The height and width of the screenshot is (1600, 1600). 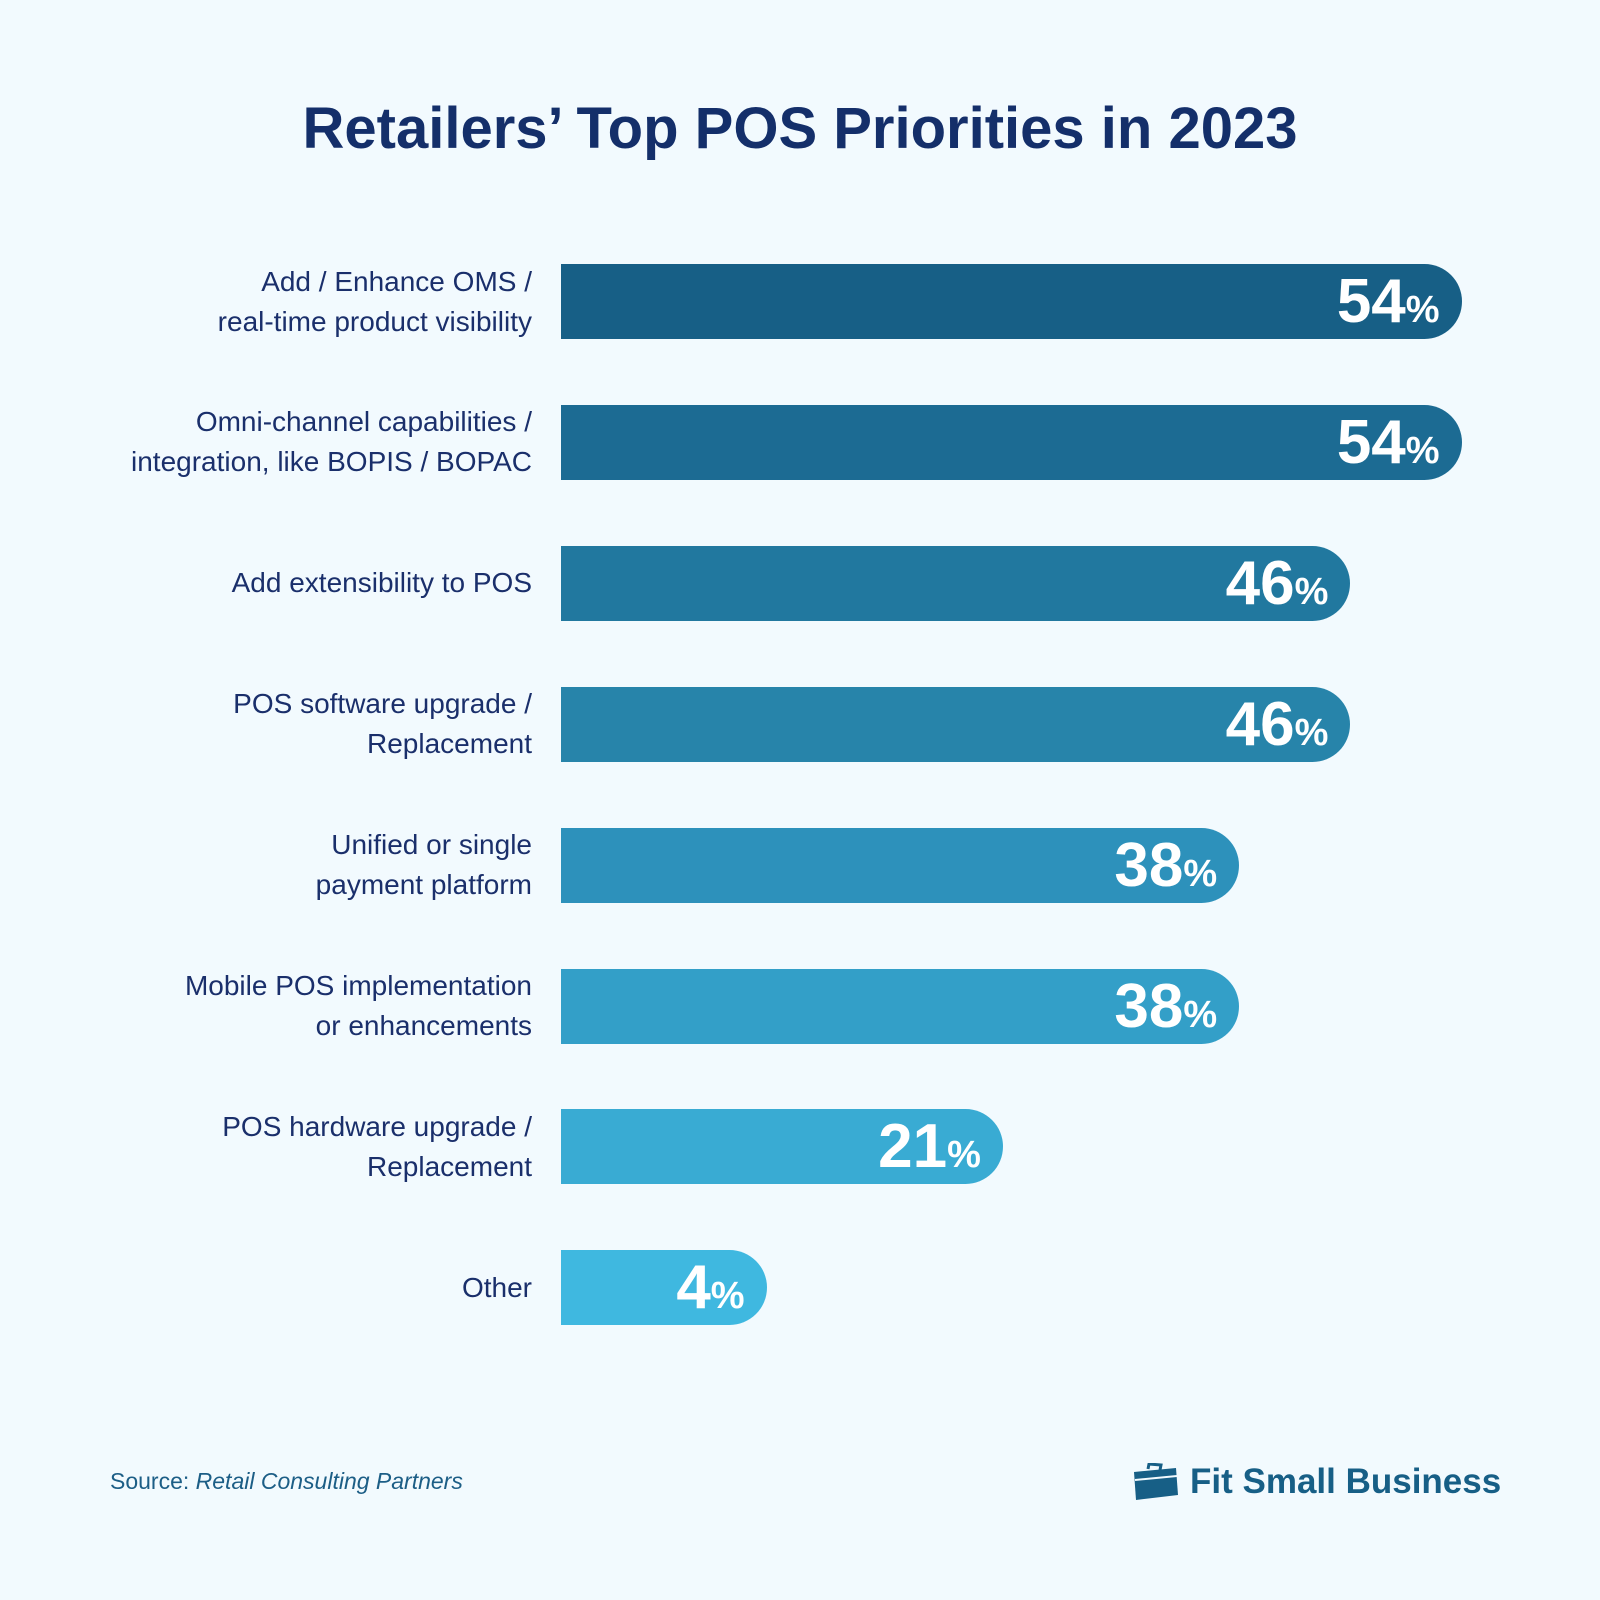 I want to click on bar: 4%, so click(x=664, y=1288).